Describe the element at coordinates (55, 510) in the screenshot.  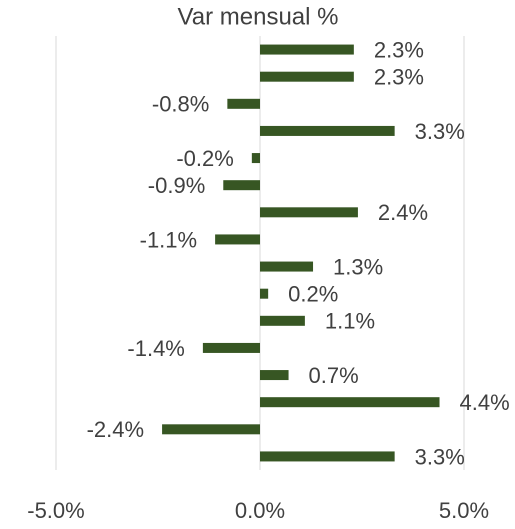
I see `x-tick-label: -5.0%` at that location.